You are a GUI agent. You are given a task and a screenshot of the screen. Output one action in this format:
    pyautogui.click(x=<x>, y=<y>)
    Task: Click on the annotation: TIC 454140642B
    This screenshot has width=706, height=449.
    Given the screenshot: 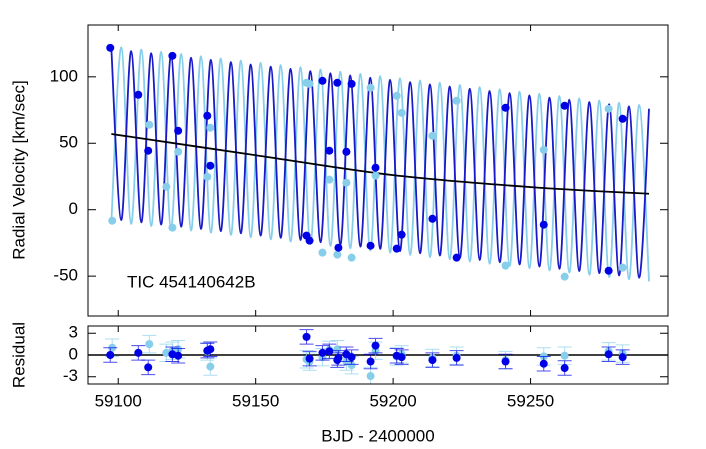 What is the action you would take?
    pyautogui.click(x=191, y=281)
    